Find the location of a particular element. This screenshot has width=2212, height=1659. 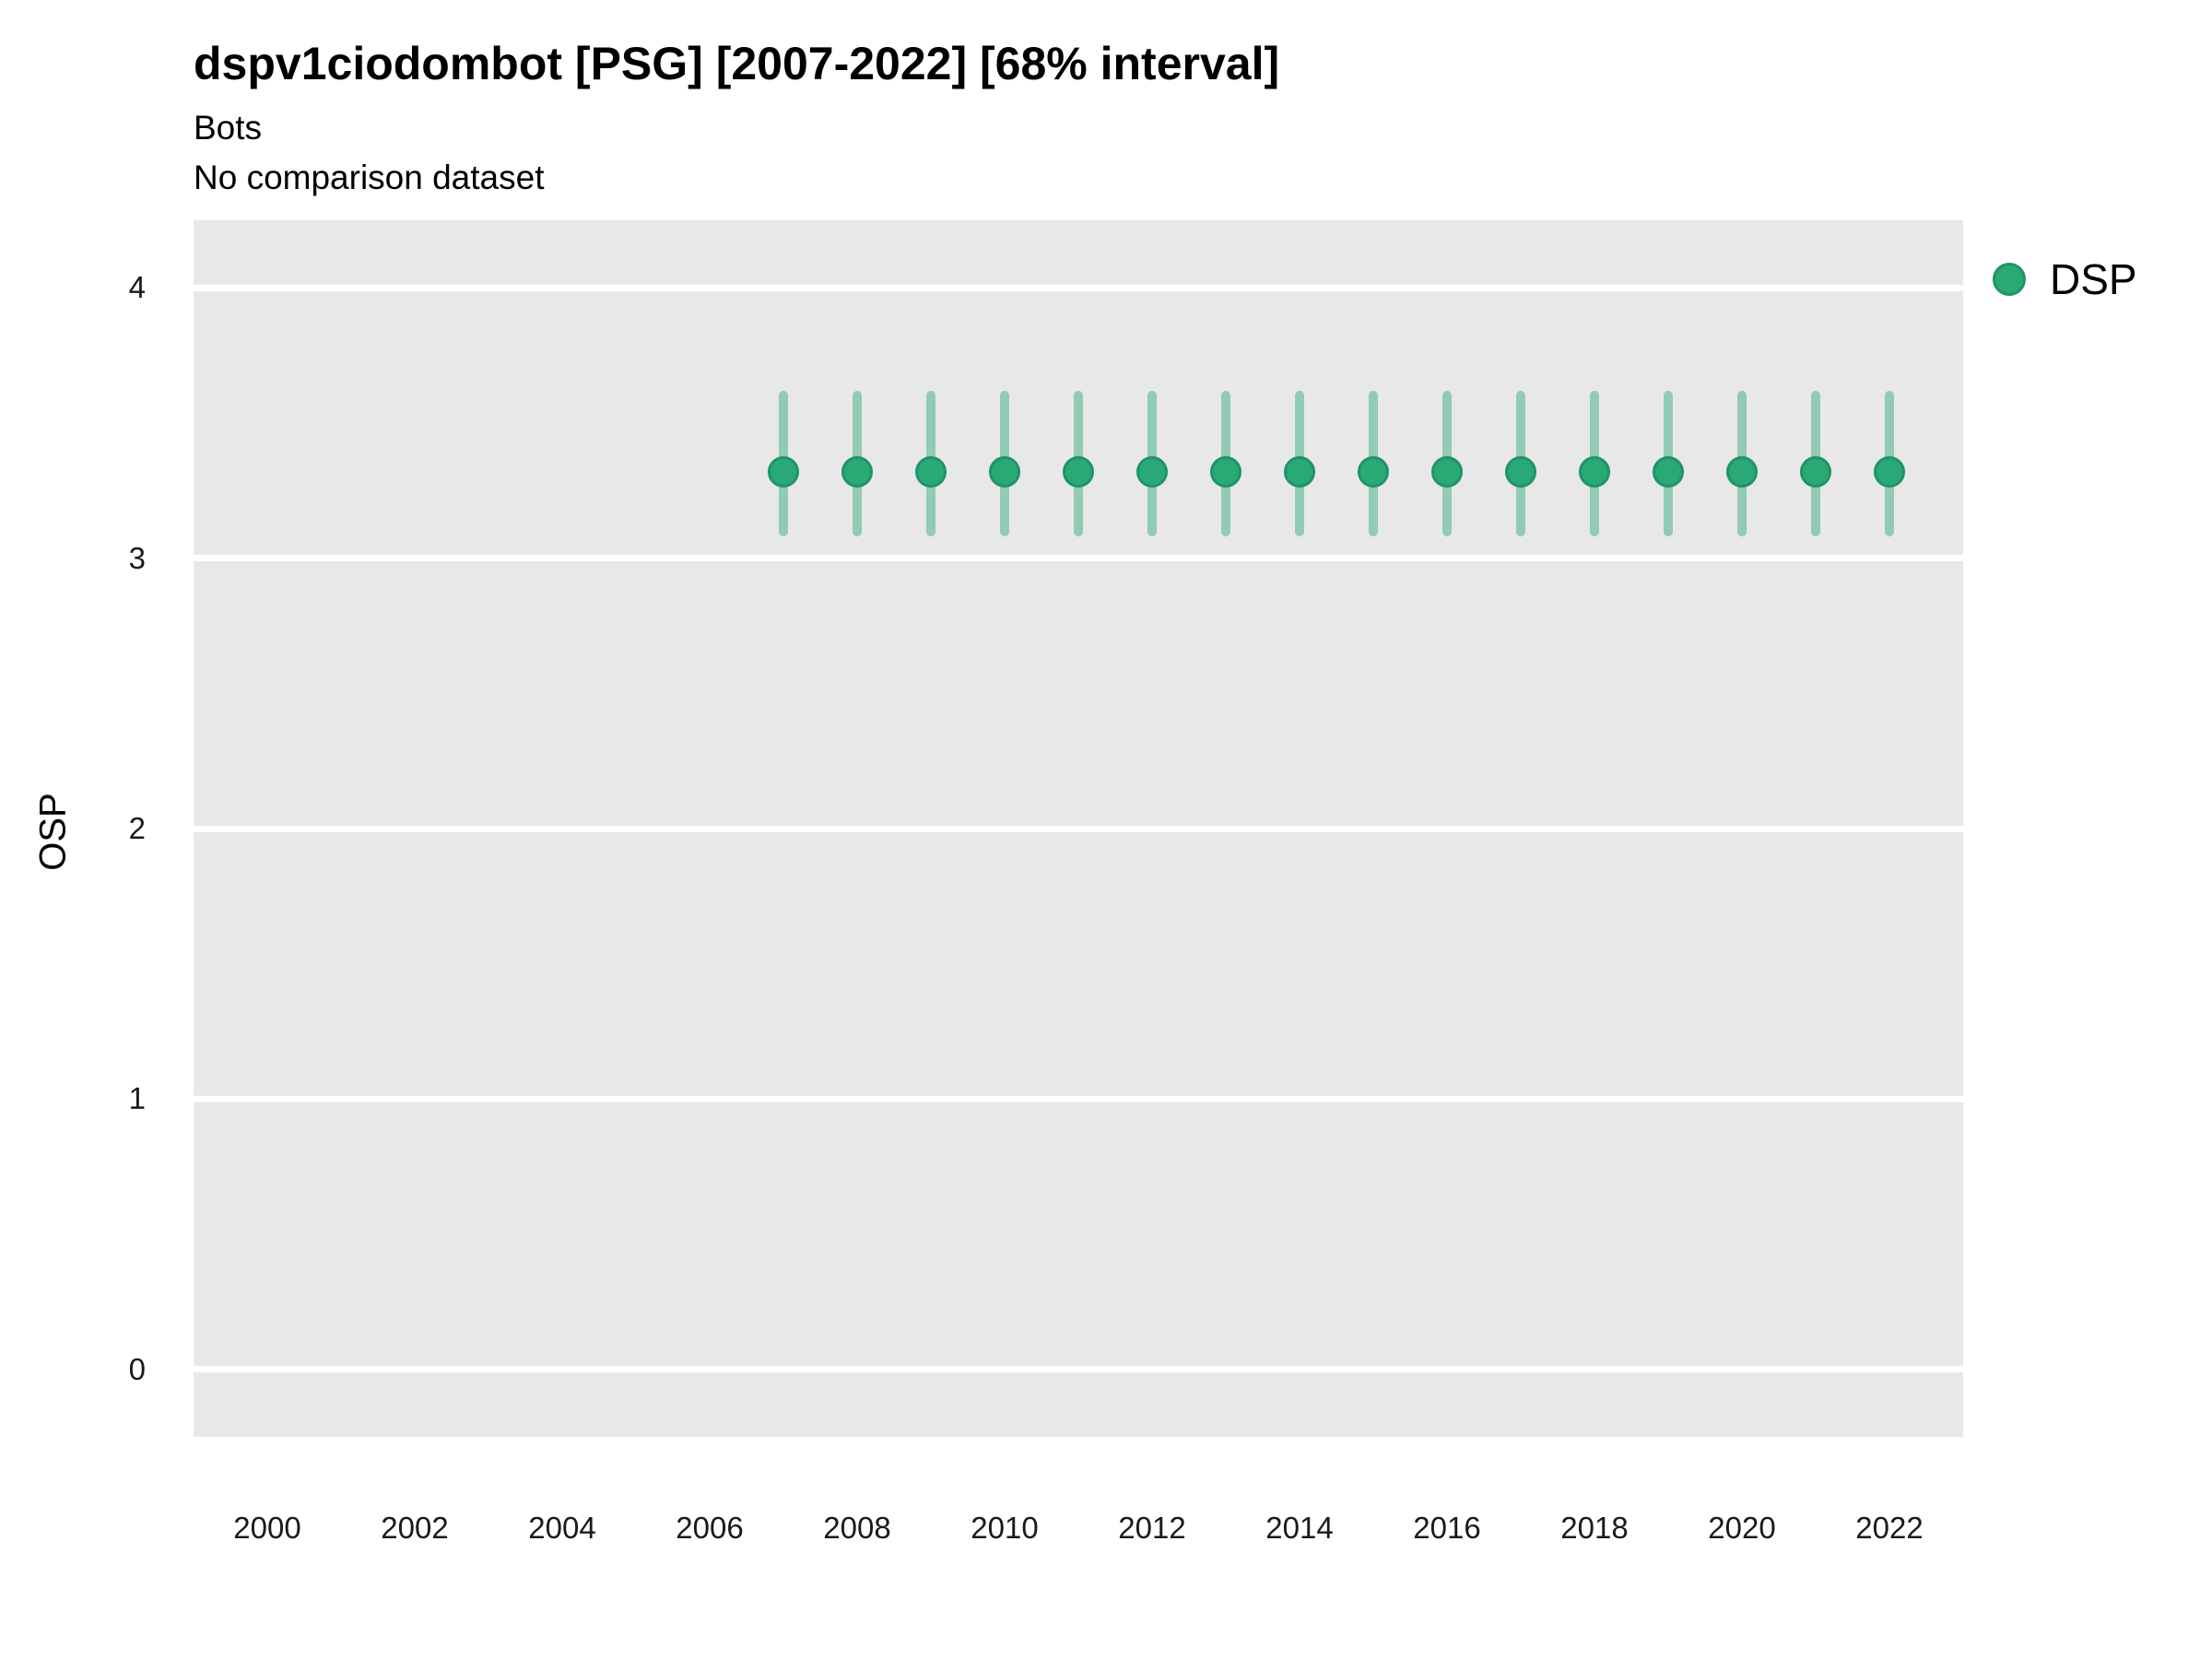

legend-label-dsp: DSP is located at coordinates (2093, 279).